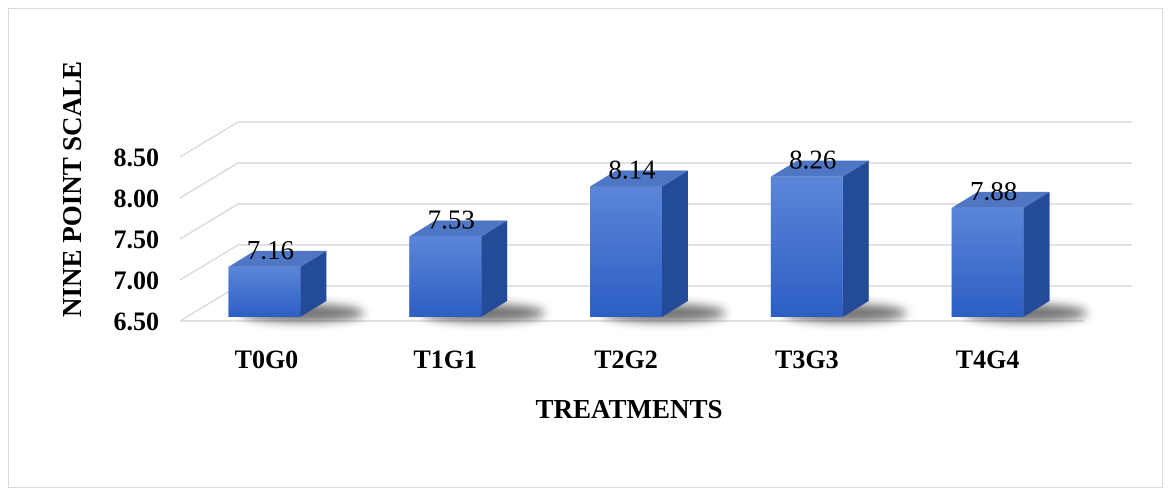 This screenshot has height=497, width=1173. What do you see at coordinates (812, 160) in the screenshot?
I see `data-label: 8.26` at bounding box center [812, 160].